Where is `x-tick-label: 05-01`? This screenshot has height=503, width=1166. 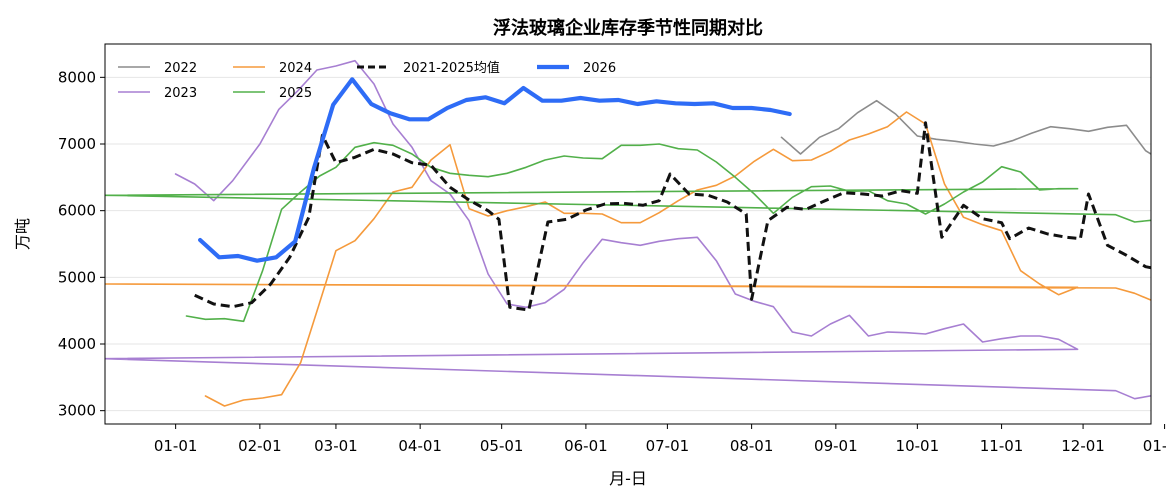
x-tick-label: 05-01 is located at coordinates (502, 446).